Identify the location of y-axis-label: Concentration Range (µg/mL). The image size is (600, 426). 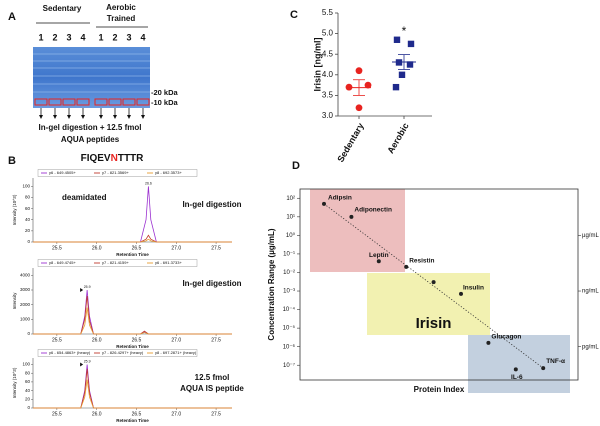
(271, 284).